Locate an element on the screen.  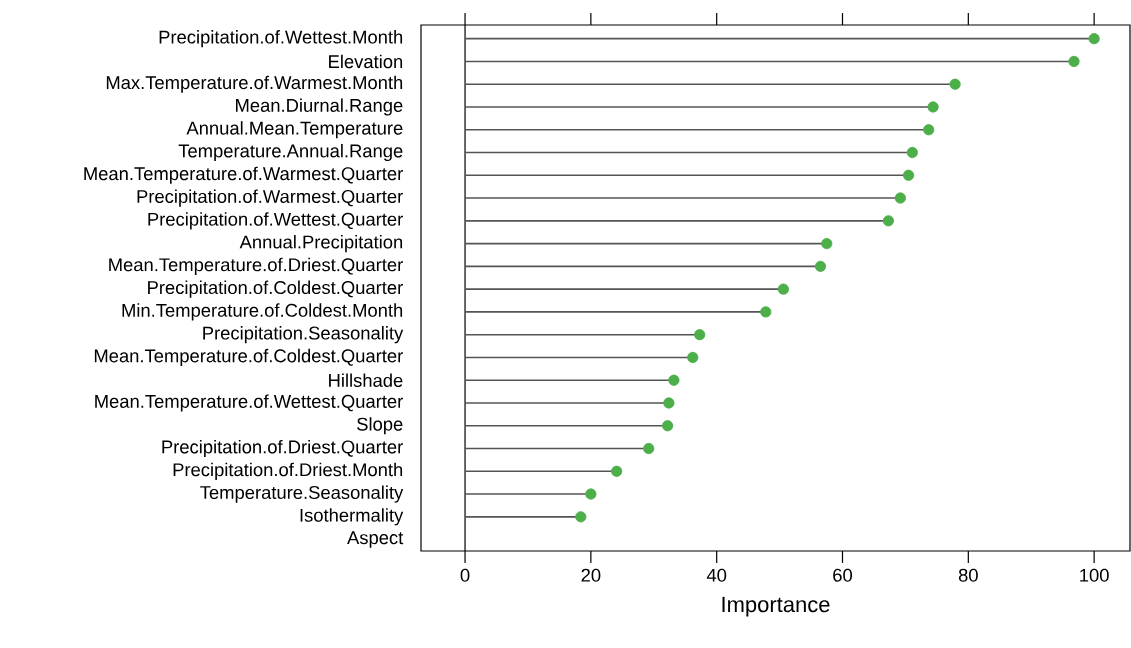
y-tick-label: Temperature.Annual.Range is located at coordinates (290, 152).